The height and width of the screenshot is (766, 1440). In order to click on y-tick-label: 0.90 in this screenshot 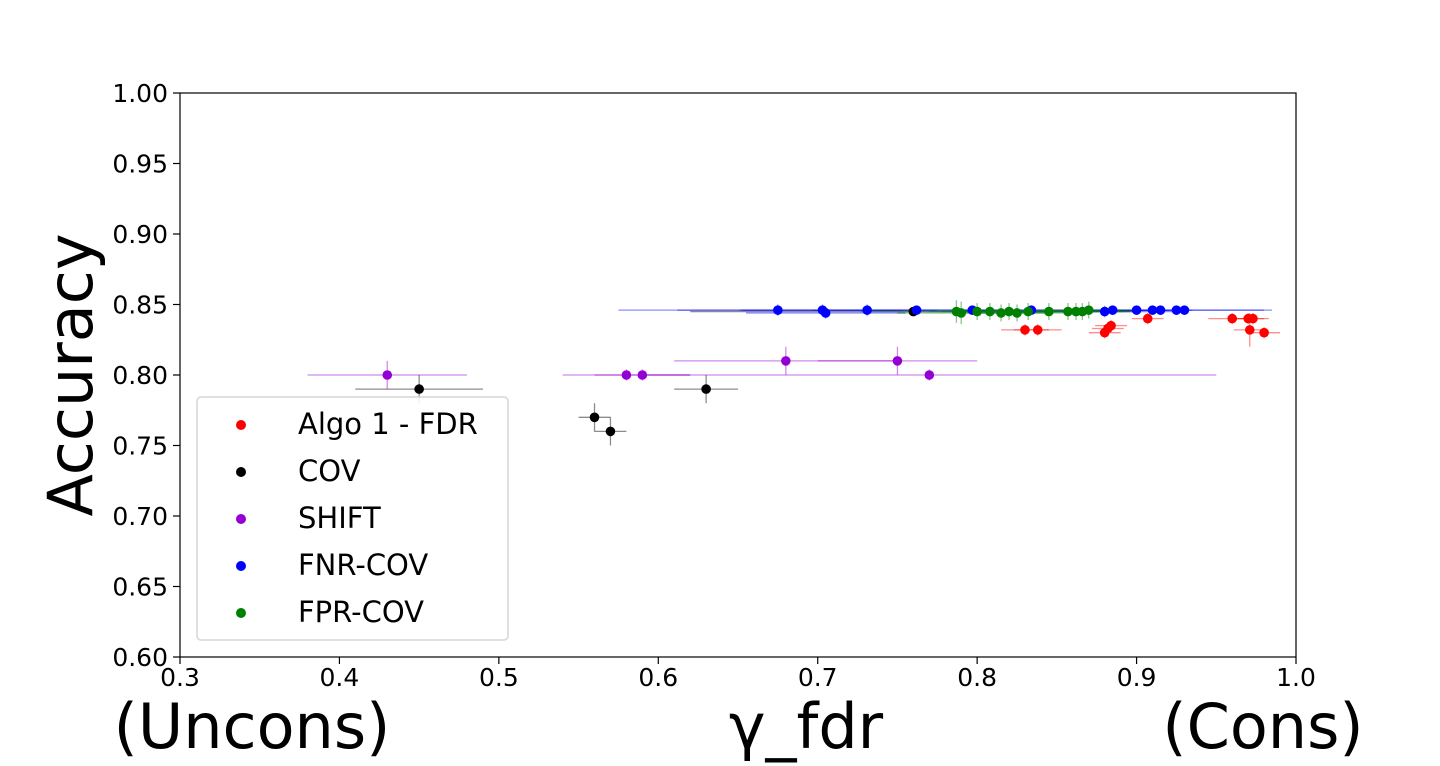, I will do `click(140, 234)`.